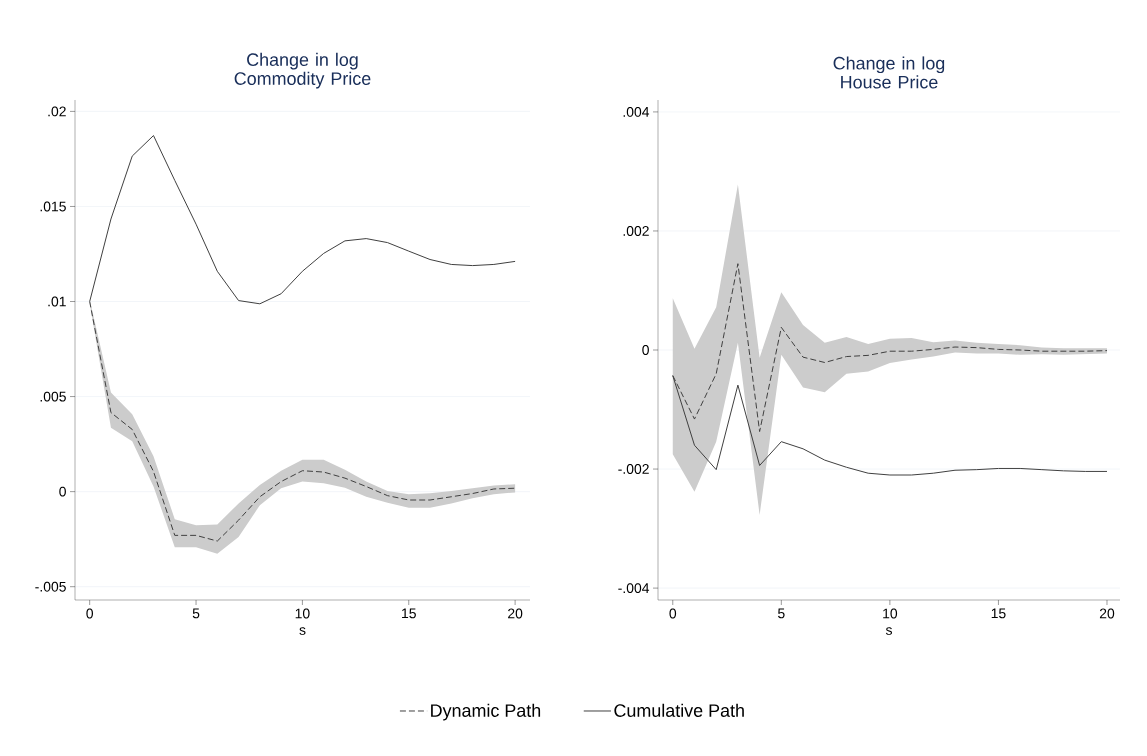 The height and width of the screenshot is (756, 1147). Describe the element at coordinates (302, 70) in the screenshot. I see `chart-title: Change in log Commodity Price` at that location.